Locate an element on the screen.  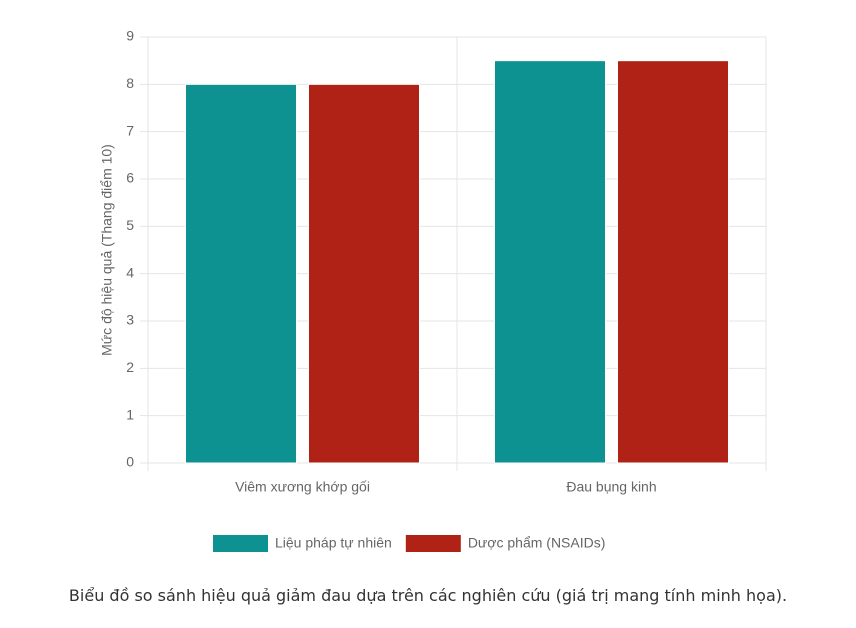
y-tick-label: 6 is located at coordinates (130, 178).